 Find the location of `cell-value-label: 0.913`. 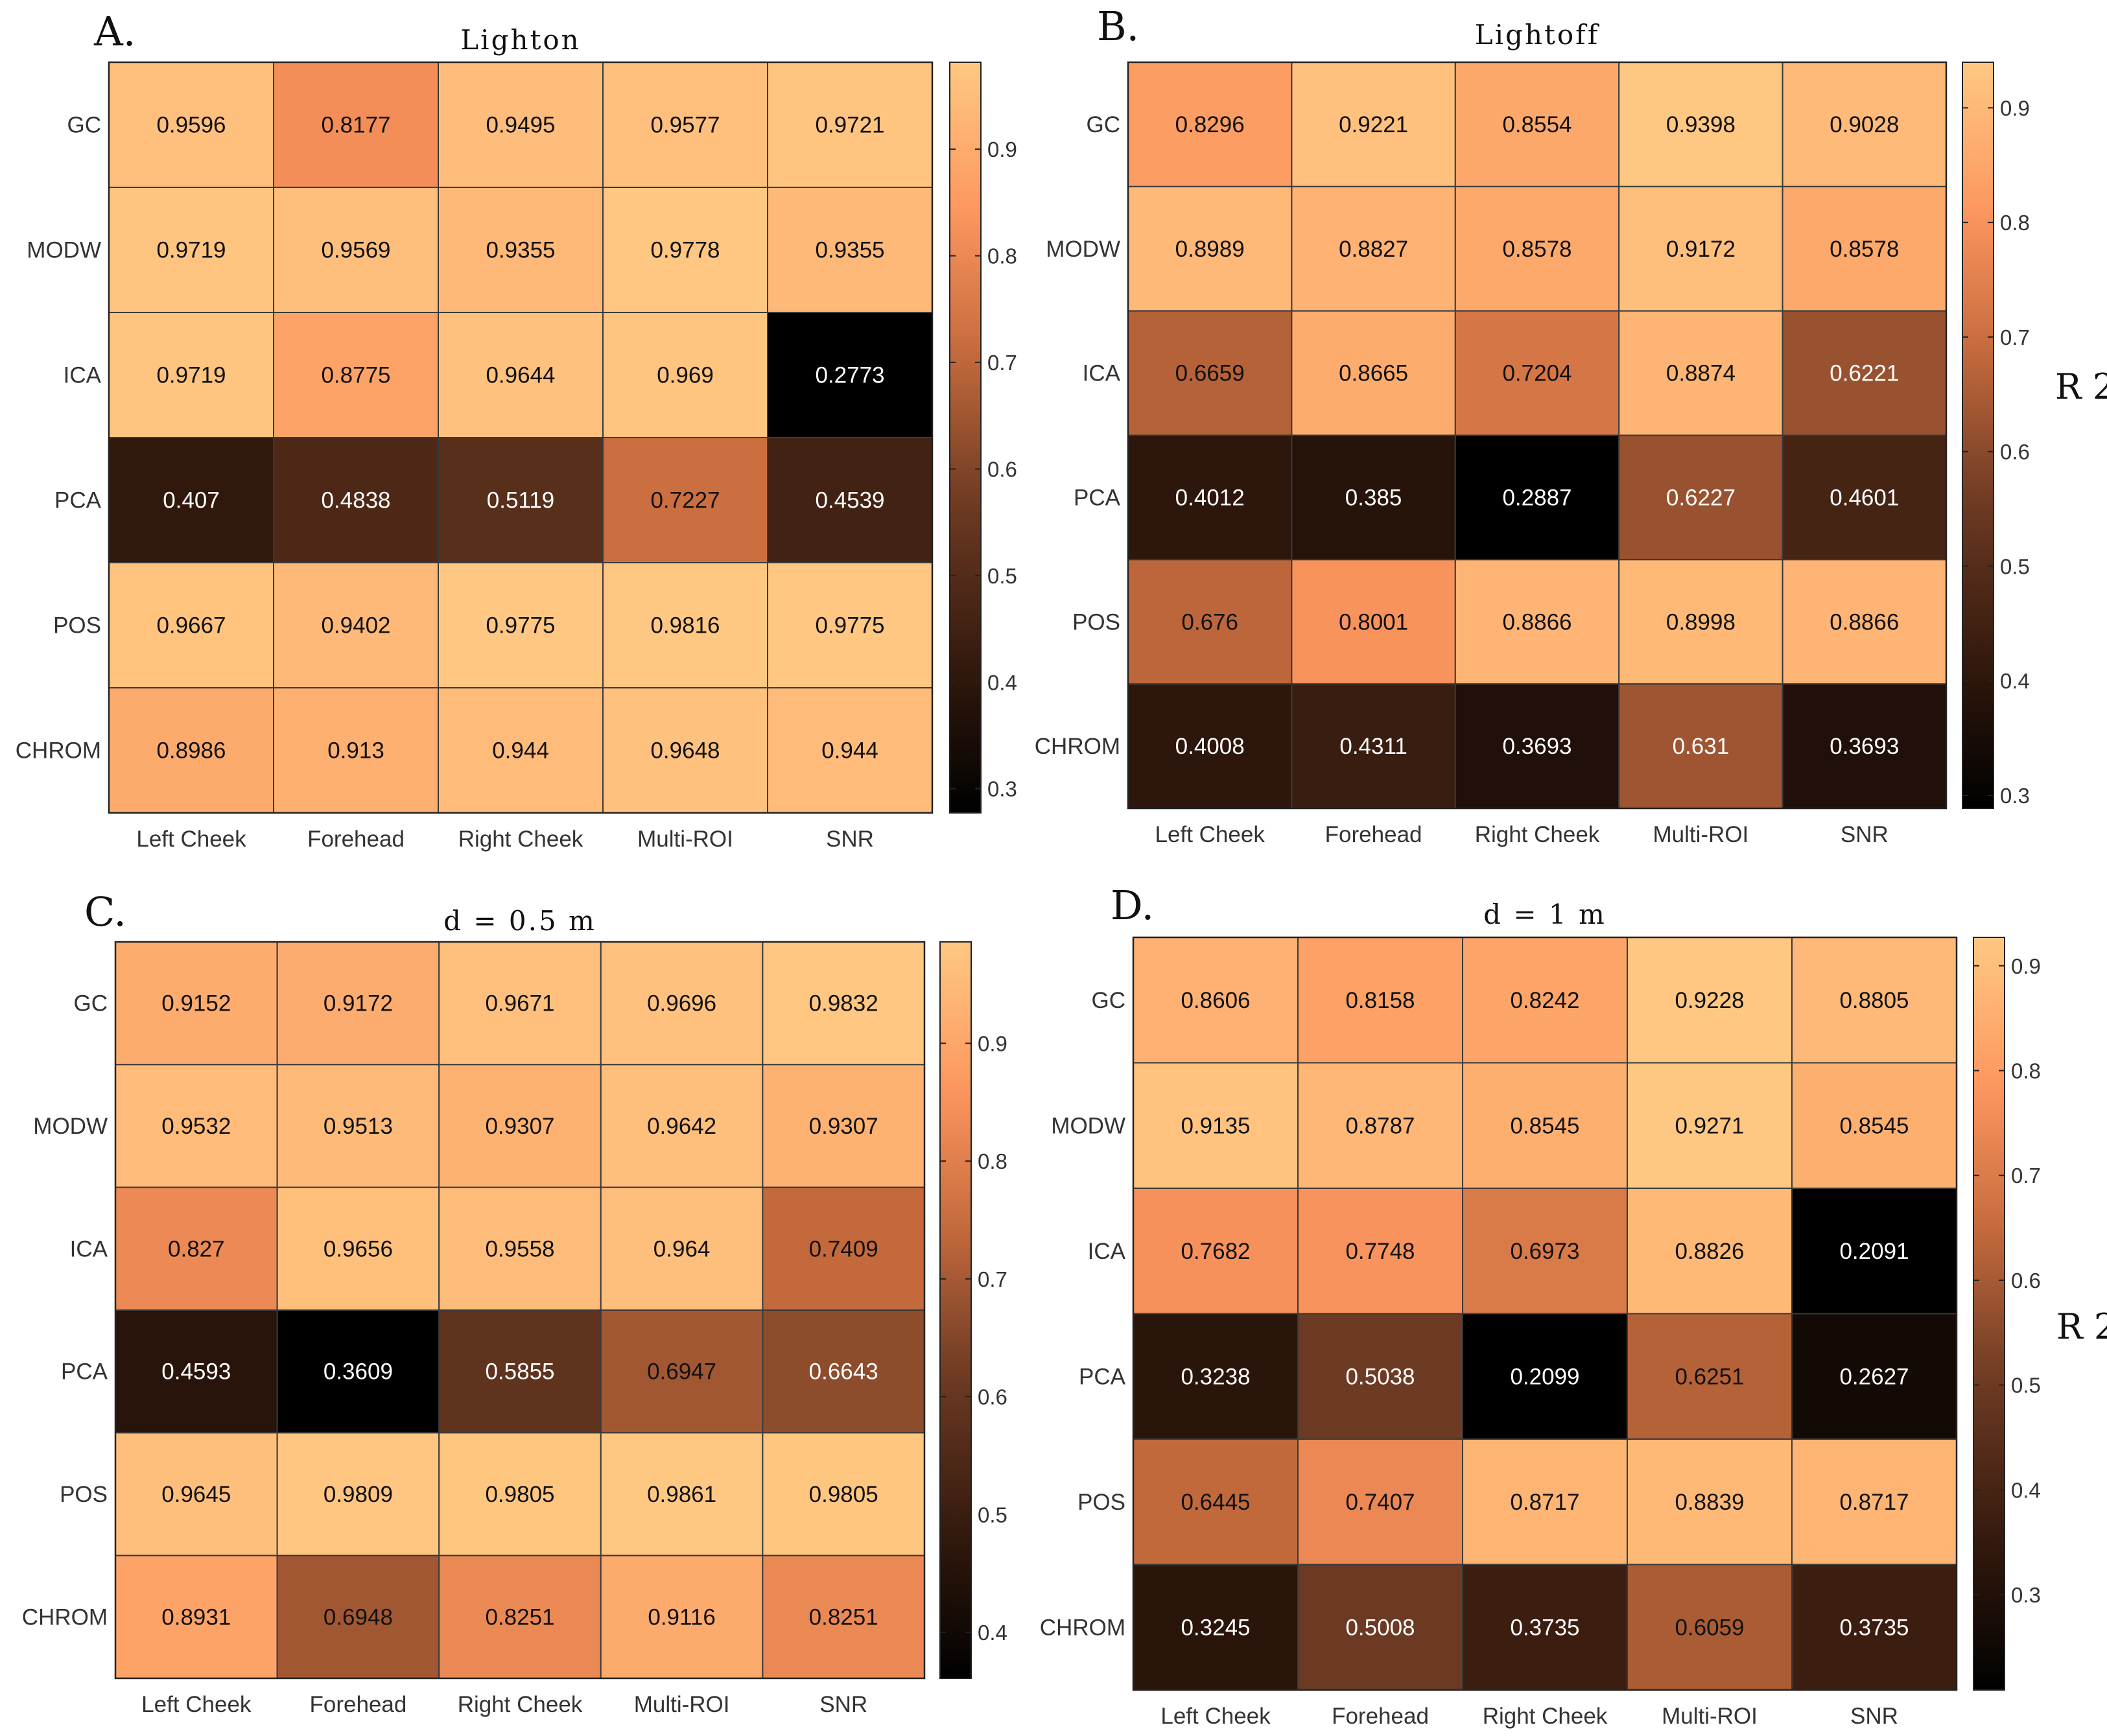

cell-value-label: 0.913 is located at coordinates (355, 751).